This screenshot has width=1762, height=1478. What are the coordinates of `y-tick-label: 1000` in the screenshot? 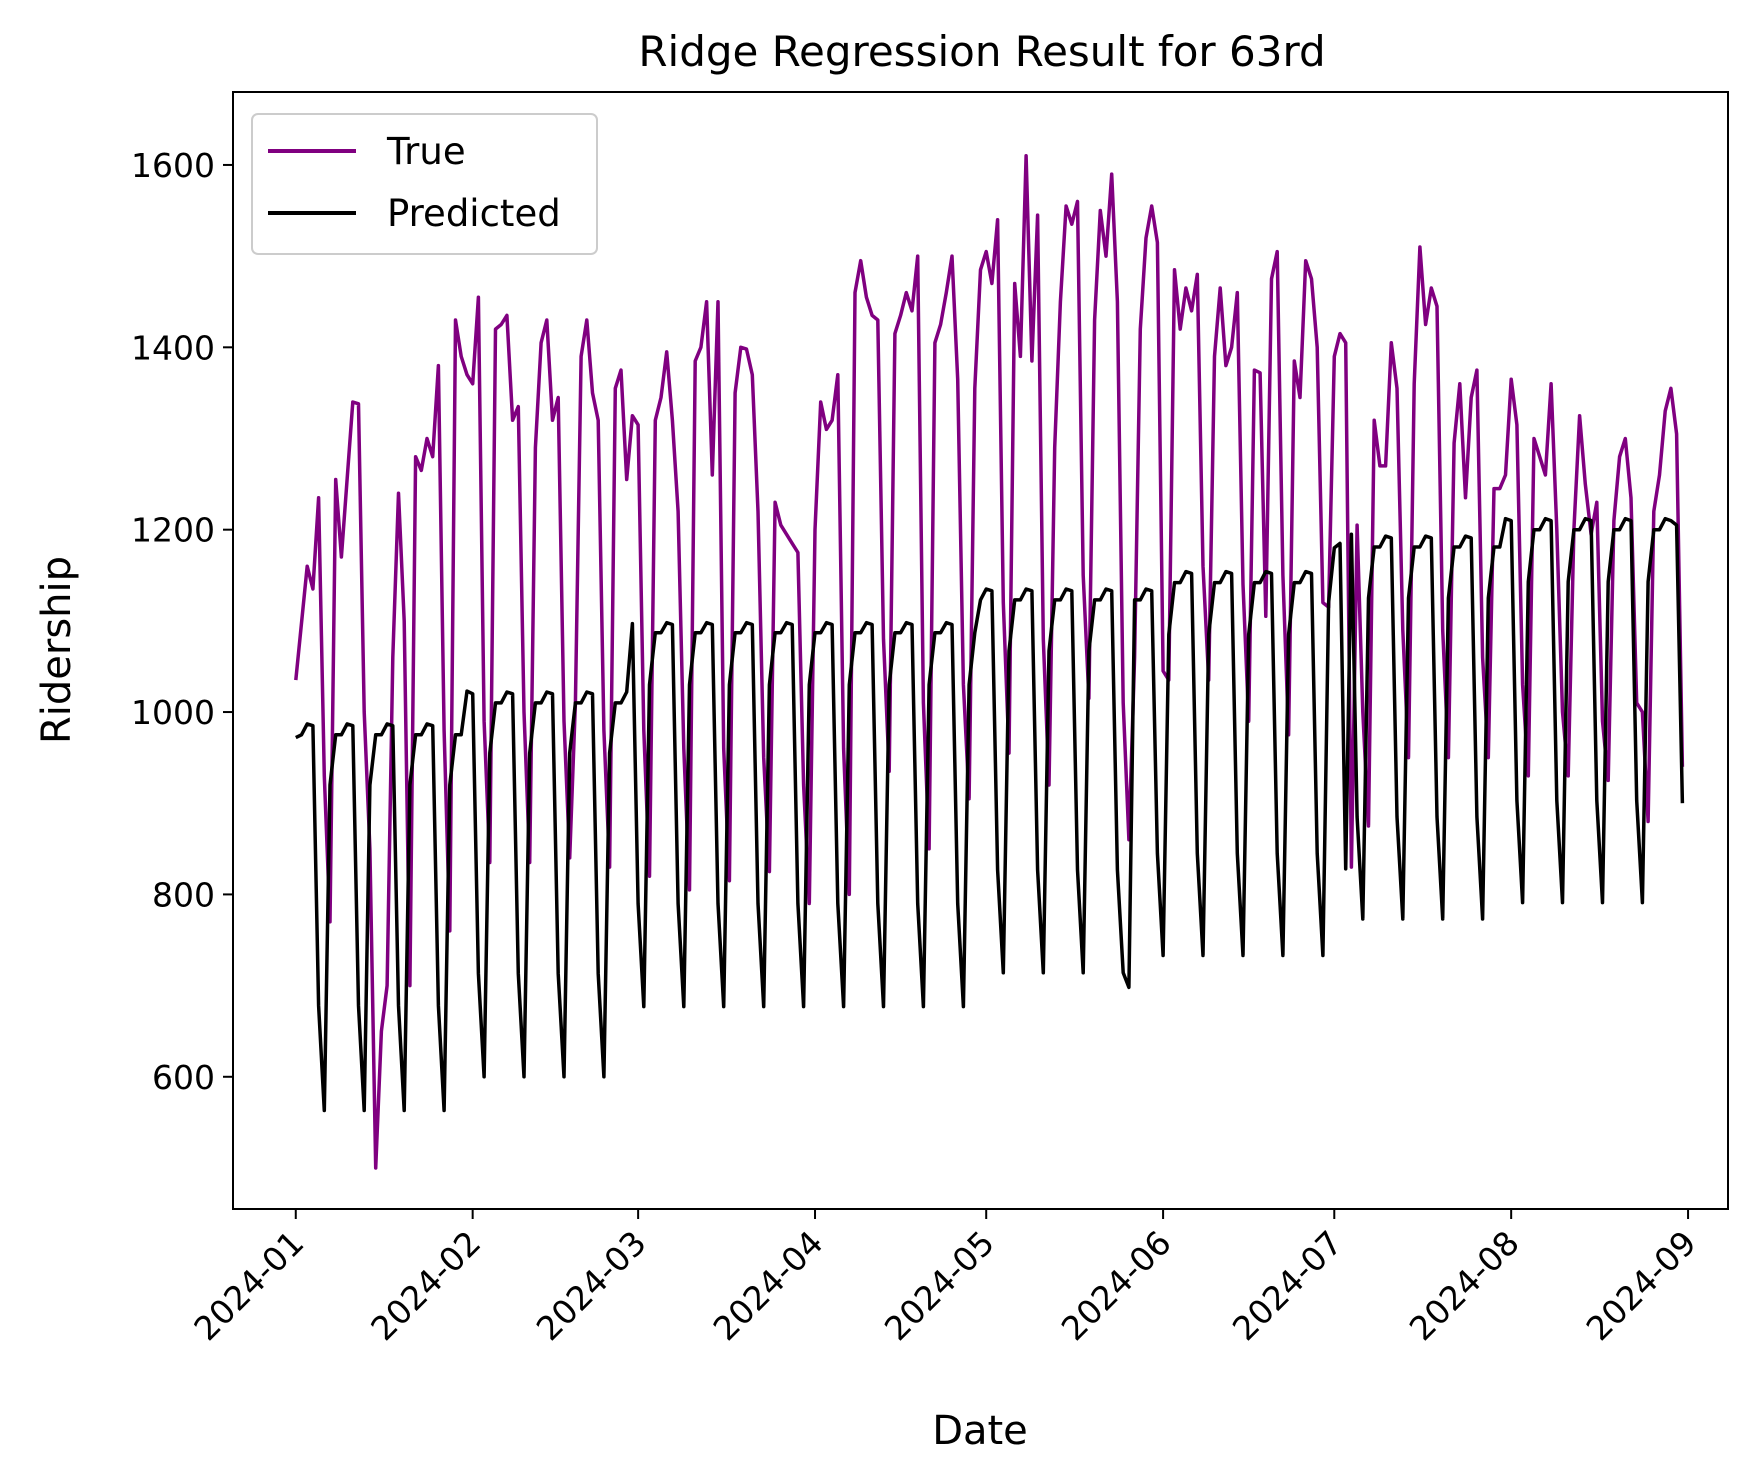 It's located at (173, 712).